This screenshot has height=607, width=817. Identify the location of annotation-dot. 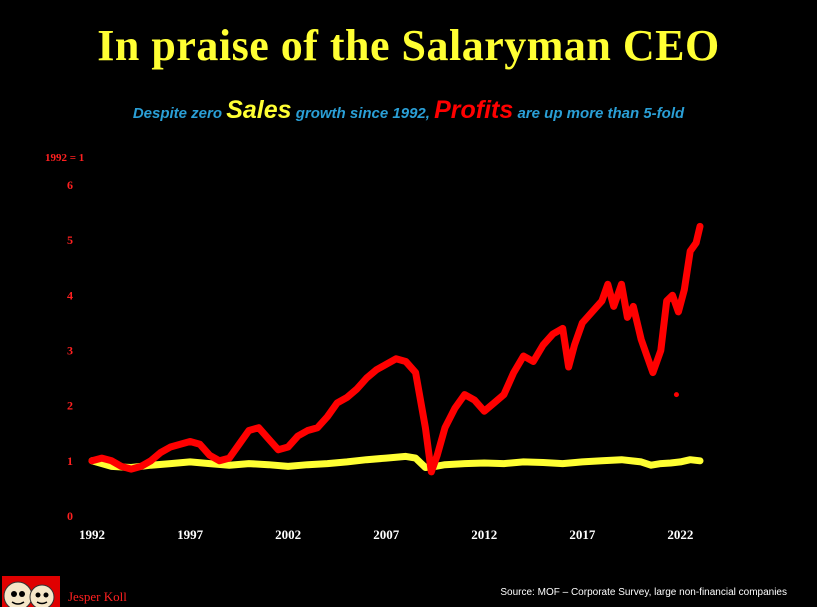
(676, 395).